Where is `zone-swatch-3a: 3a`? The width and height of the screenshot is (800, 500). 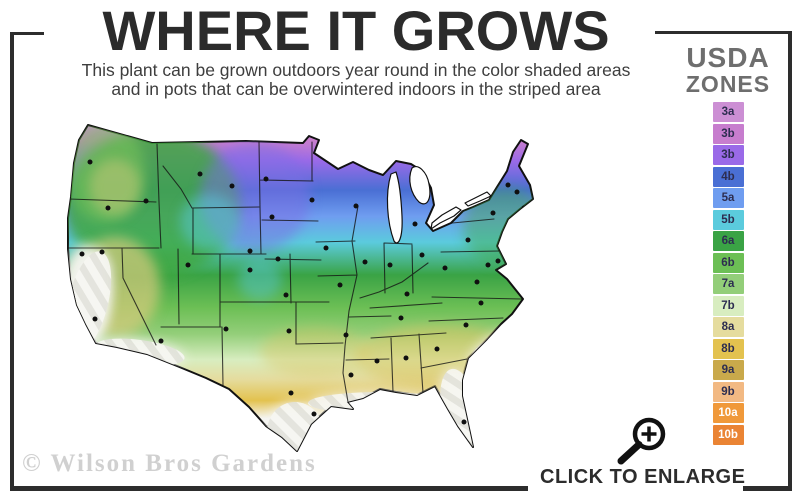
zone-swatch-3a: 3a is located at coordinates (728, 112).